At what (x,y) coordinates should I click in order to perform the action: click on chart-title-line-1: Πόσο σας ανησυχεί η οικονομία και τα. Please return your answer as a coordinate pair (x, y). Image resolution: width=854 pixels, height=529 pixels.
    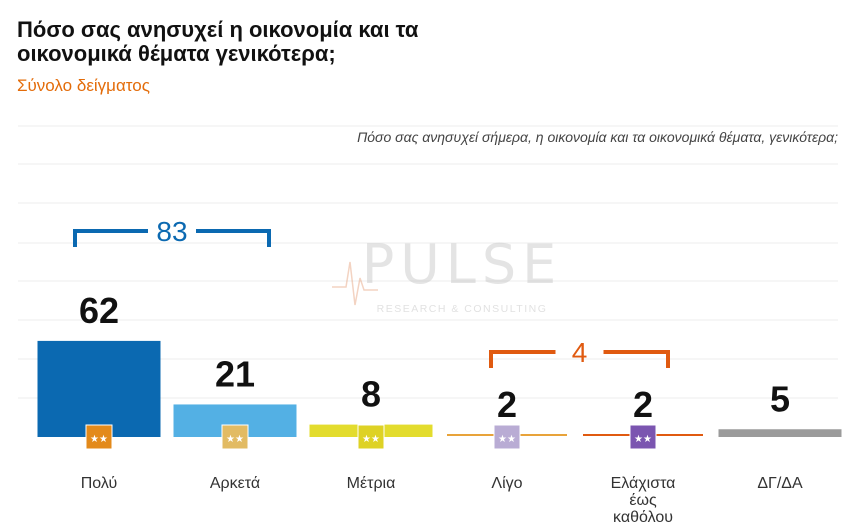
    Looking at the image, I should click on (218, 29).